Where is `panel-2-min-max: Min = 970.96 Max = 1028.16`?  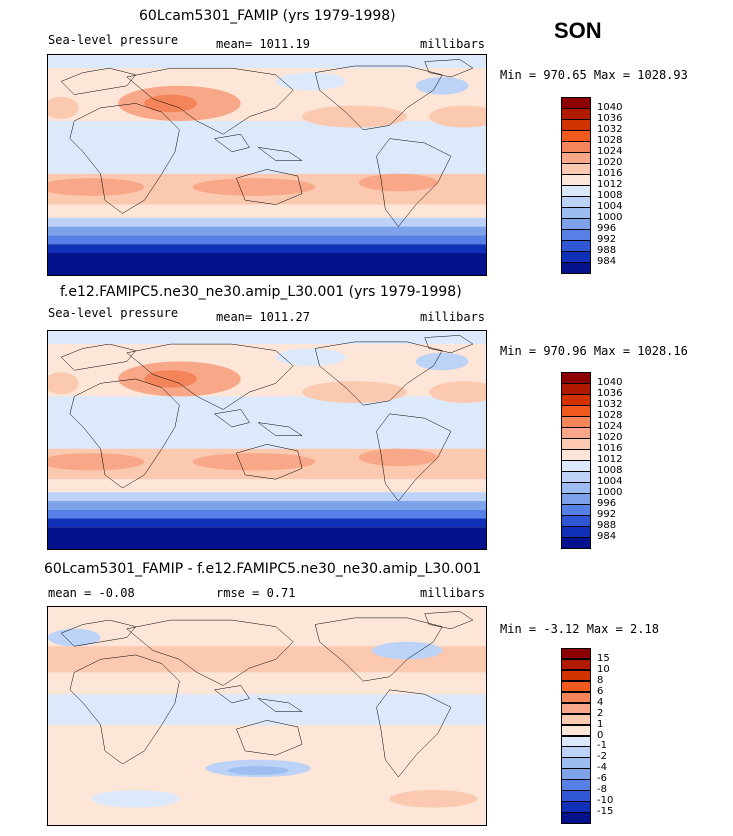 panel-2-min-max: Min = 970.96 Max = 1028.16 is located at coordinates (594, 351).